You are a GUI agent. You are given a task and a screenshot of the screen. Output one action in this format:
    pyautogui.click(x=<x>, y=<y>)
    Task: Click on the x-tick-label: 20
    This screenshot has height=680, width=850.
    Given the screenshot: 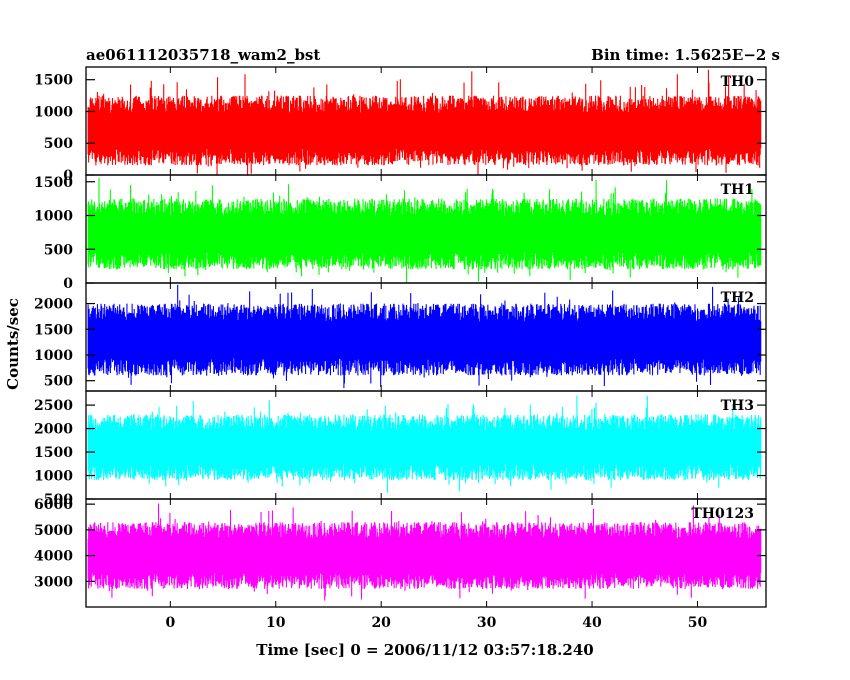 What is the action you would take?
    pyautogui.click(x=381, y=623)
    